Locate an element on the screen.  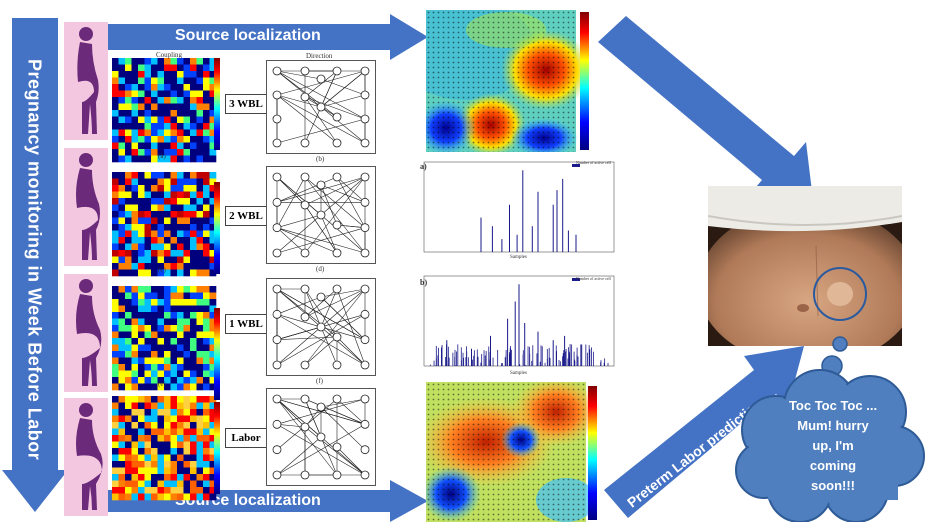
bubble-line-3: up, I'm is located at coordinates (833, 445).